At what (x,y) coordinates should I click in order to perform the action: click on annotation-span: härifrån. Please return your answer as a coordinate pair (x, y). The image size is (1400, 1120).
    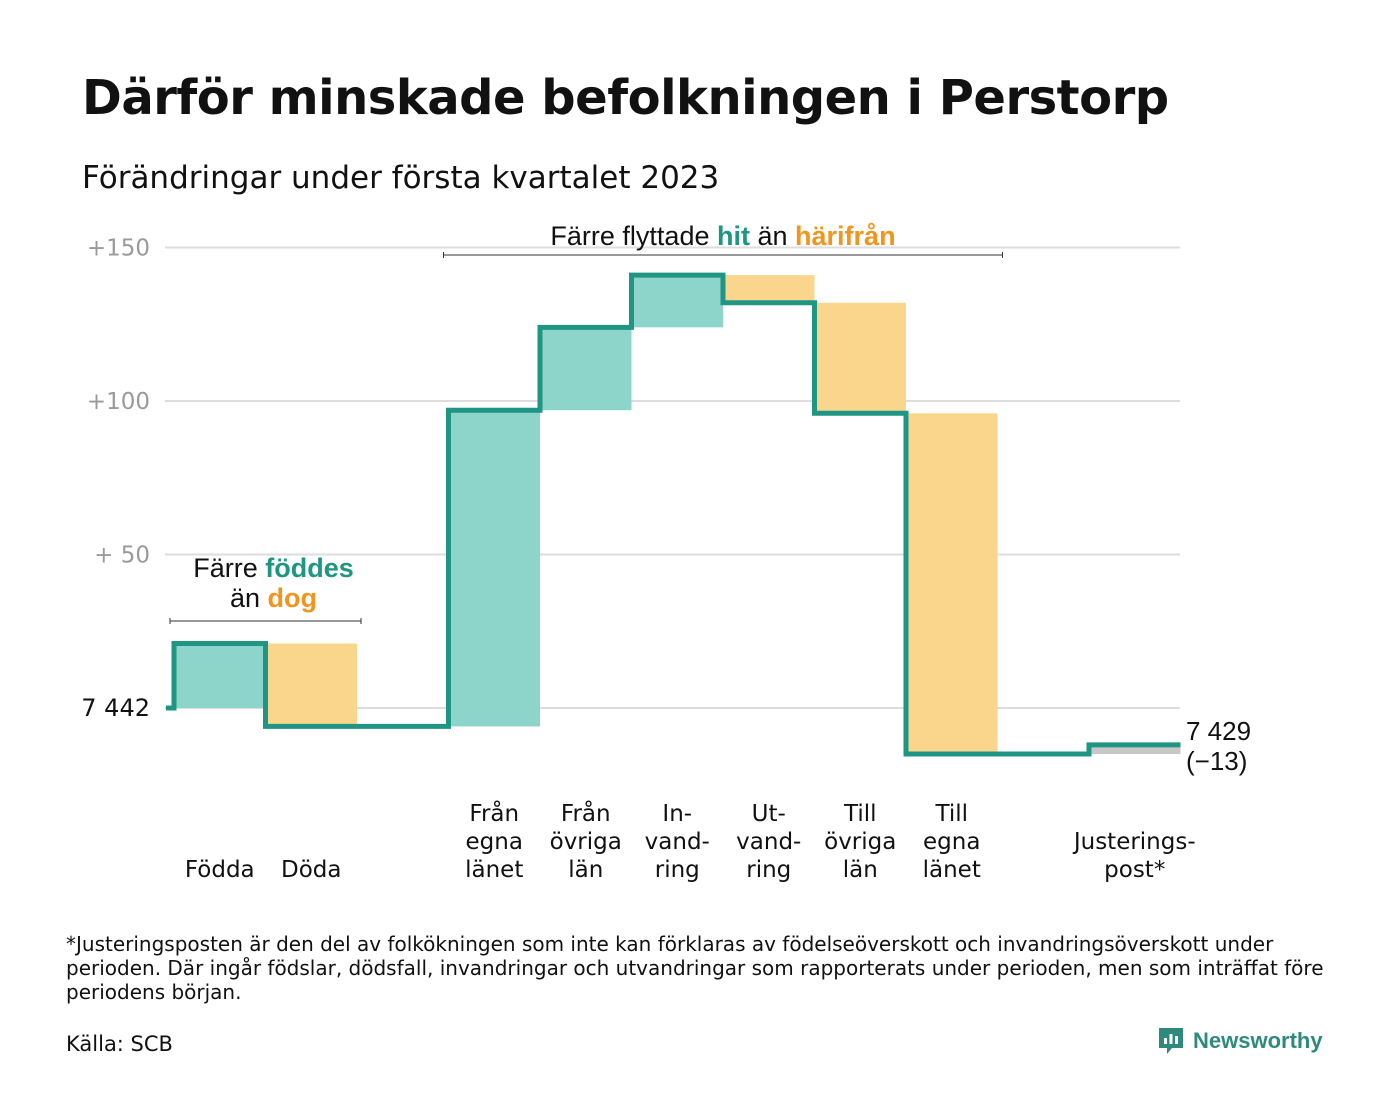
    Looking at the image, I should click on (845, 236).